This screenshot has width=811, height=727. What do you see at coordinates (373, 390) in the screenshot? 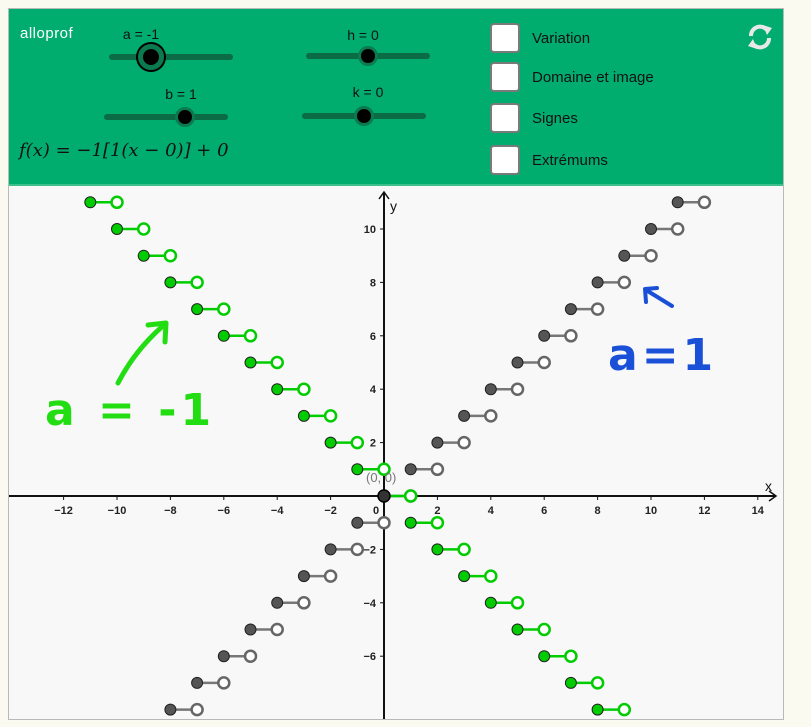
I see `y-tick-label: 4` at bounding box center [373, 390].